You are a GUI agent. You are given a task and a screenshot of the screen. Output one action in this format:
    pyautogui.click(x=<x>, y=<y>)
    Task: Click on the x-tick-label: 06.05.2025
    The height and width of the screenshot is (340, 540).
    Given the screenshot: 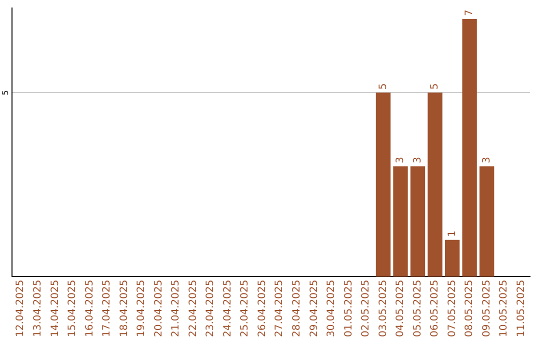 What is the action you would take?
    pyautogui.click(x=435, y=309)
    